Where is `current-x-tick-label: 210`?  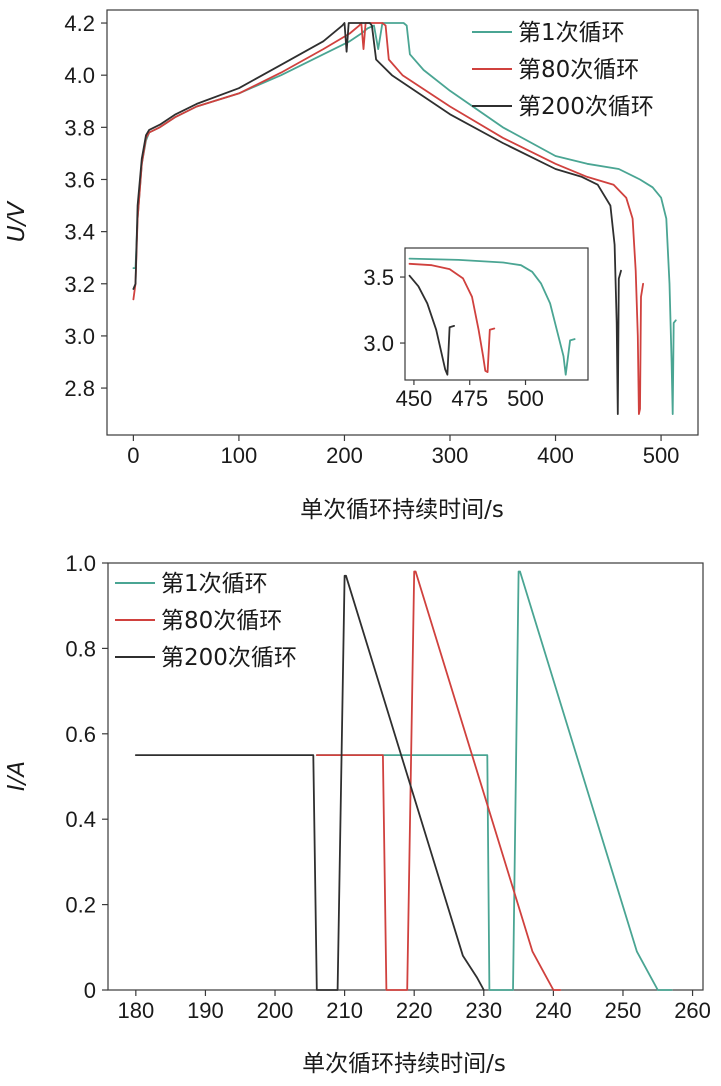
current-x-tick-label: 210 is located at coordinates (344, 1010).